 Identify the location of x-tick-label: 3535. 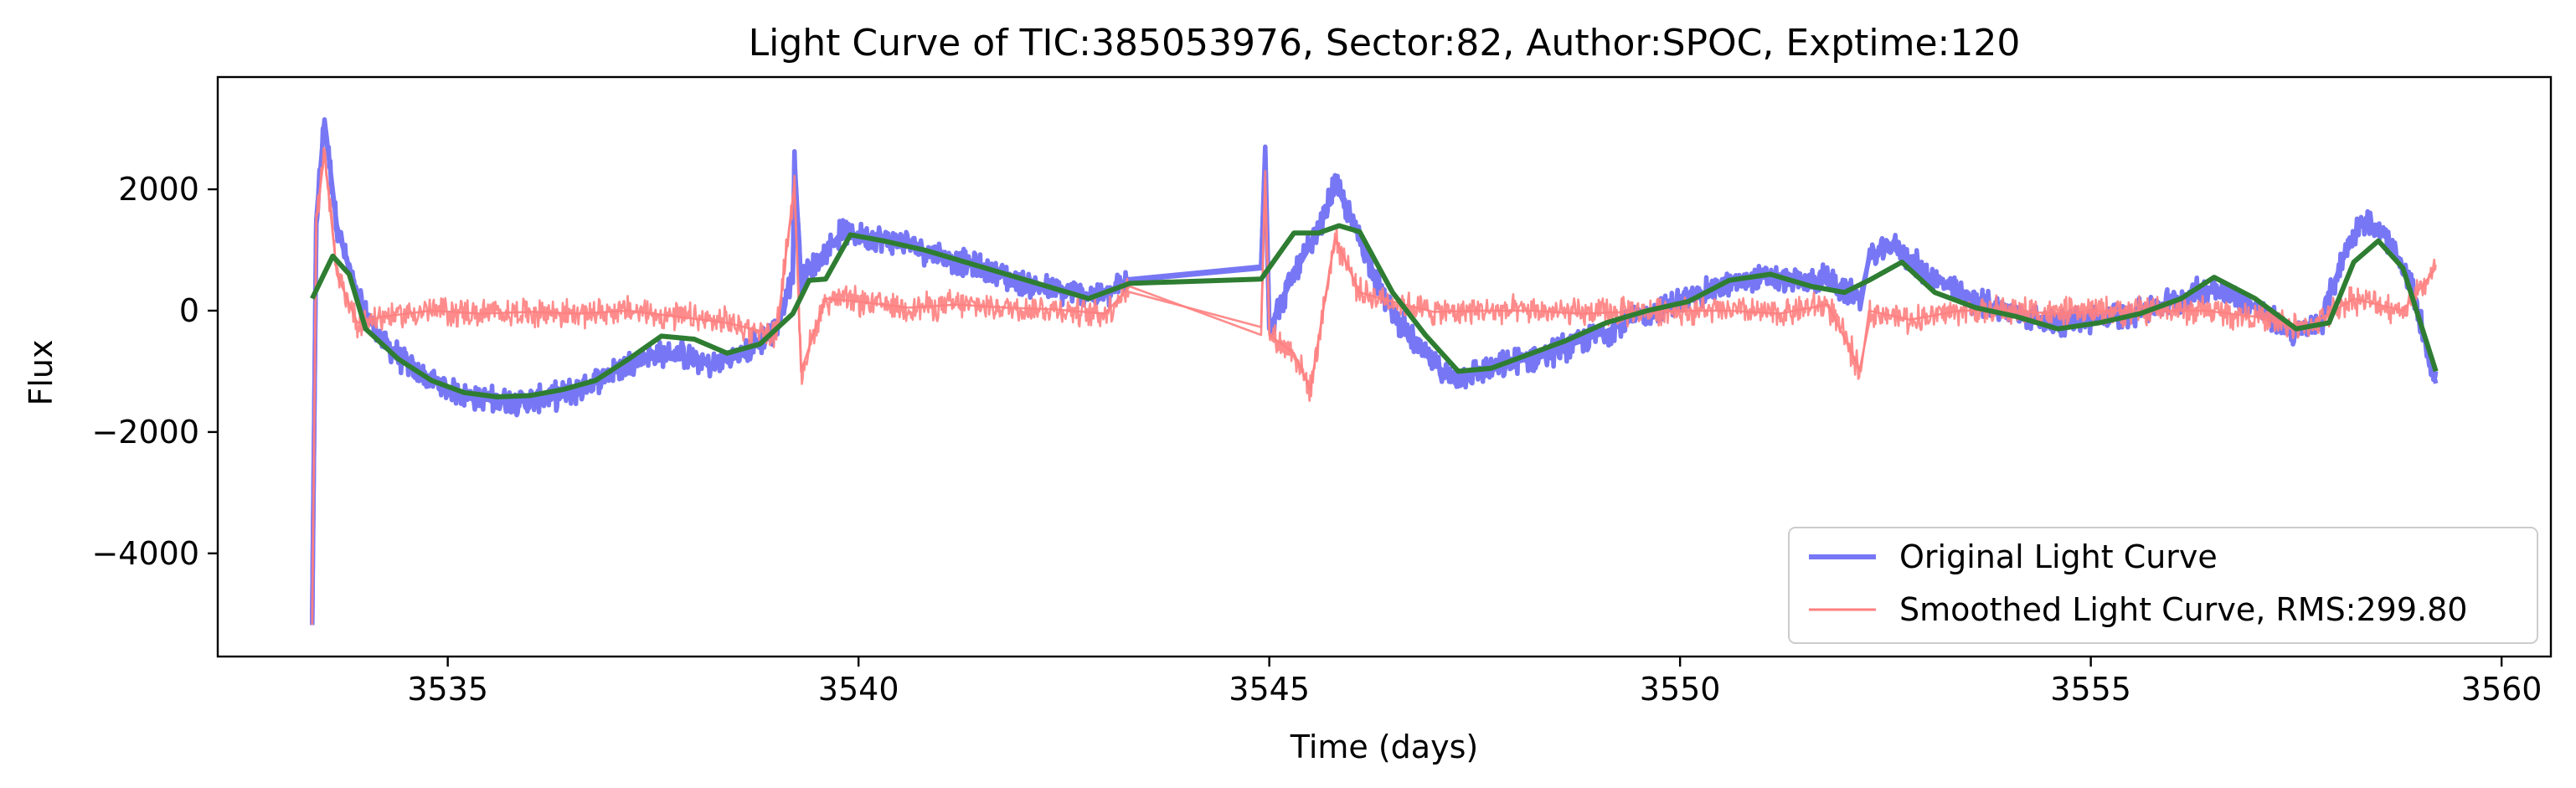
(447, 689).